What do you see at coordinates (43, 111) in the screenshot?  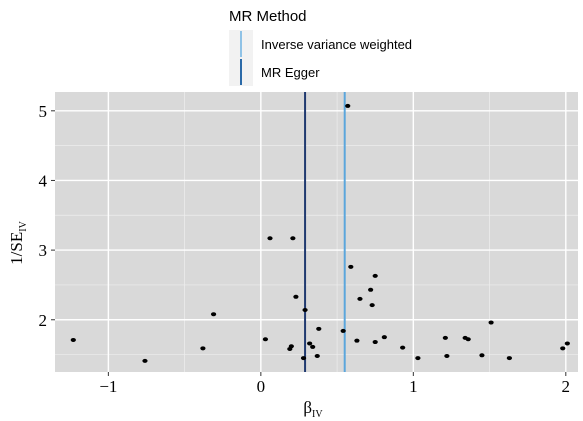 I see `y-tick-label: 5` at bounding box center [43, 111].